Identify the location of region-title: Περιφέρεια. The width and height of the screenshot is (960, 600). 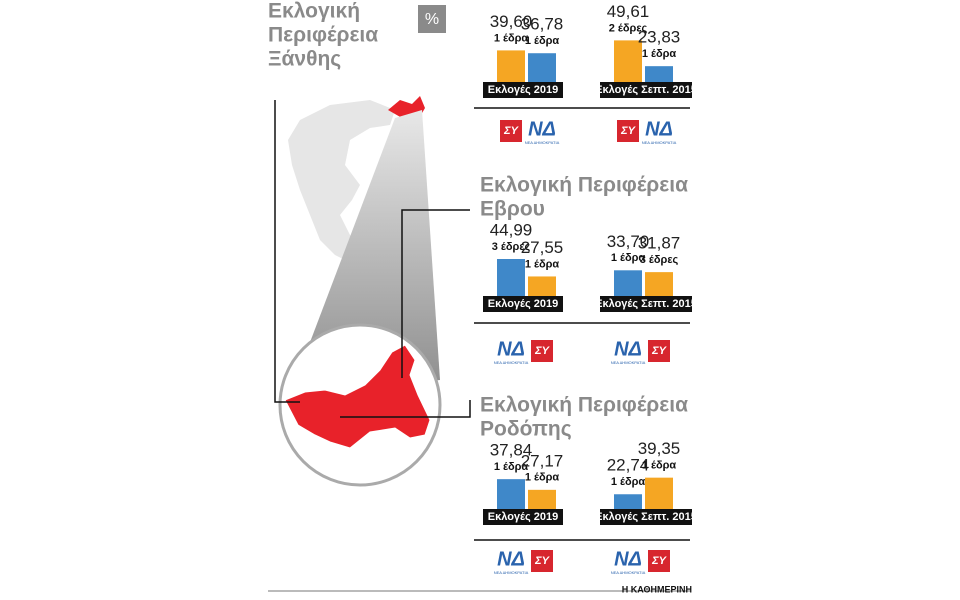
(323, 35).